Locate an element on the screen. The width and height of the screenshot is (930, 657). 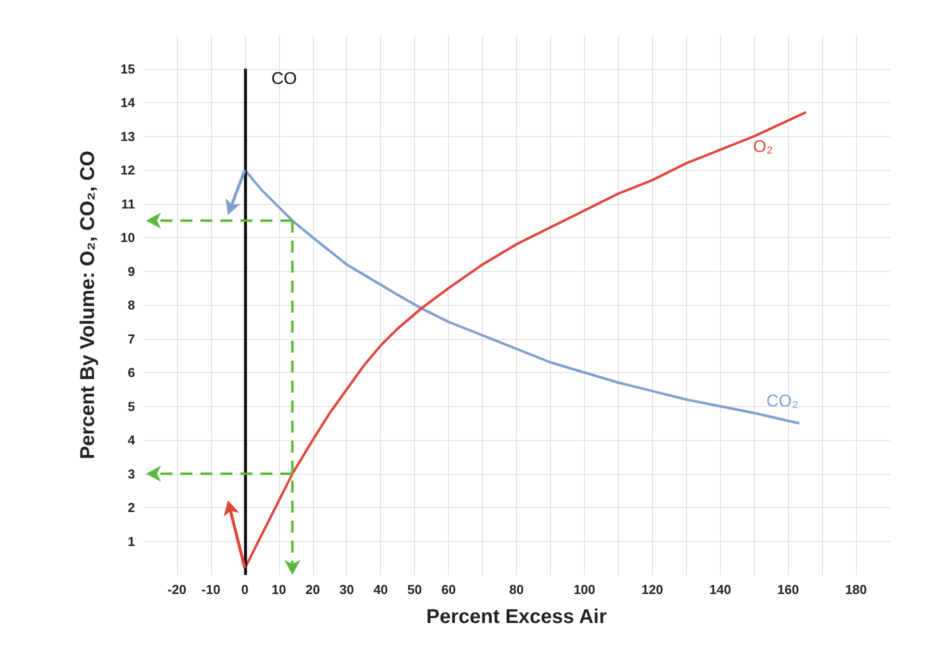
x-tick-label: 50 is located at coordinates (414, 589).